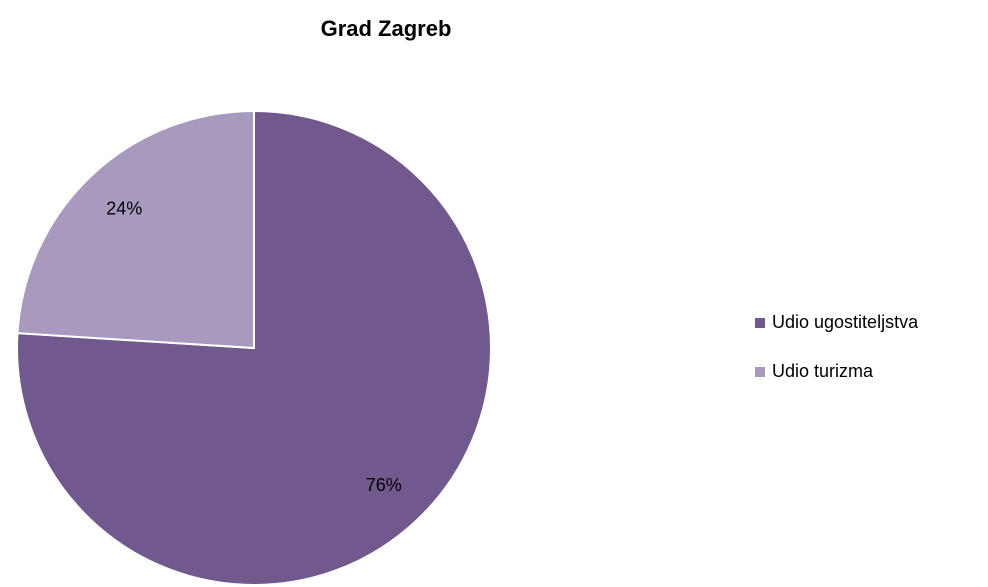 The height and width of the screenshot is (587, 988). Describe the element at coordinates (386, 28) in the screenshot. I see `chart-title: Grad Zagreb` at that location.